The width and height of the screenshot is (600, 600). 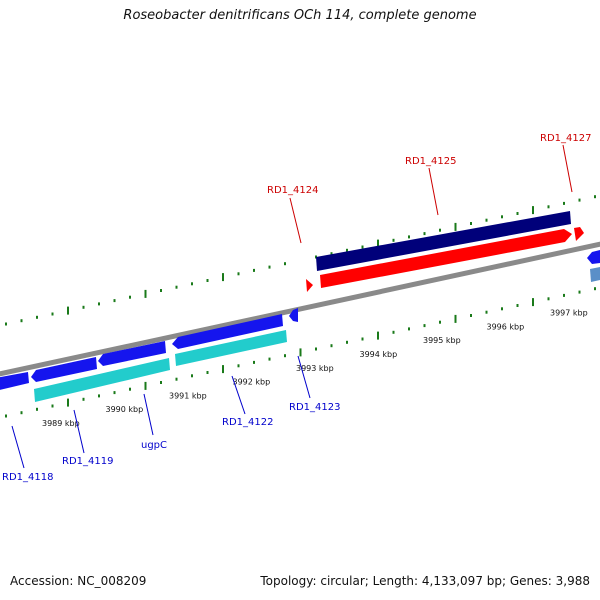 I want to click on gene-rd1-4123-arrow, so click(x=293, y=315).